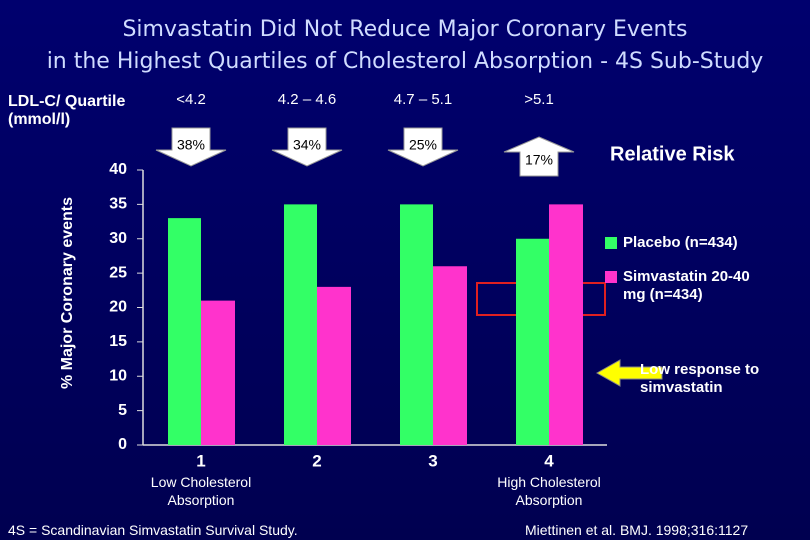 The width and height of the screenshot is (810, 540). What do you see at coordinates (423, 99) in the screenshot?
I see `quartile: 4.7 – 5.1` at bounding box center [423, 99].